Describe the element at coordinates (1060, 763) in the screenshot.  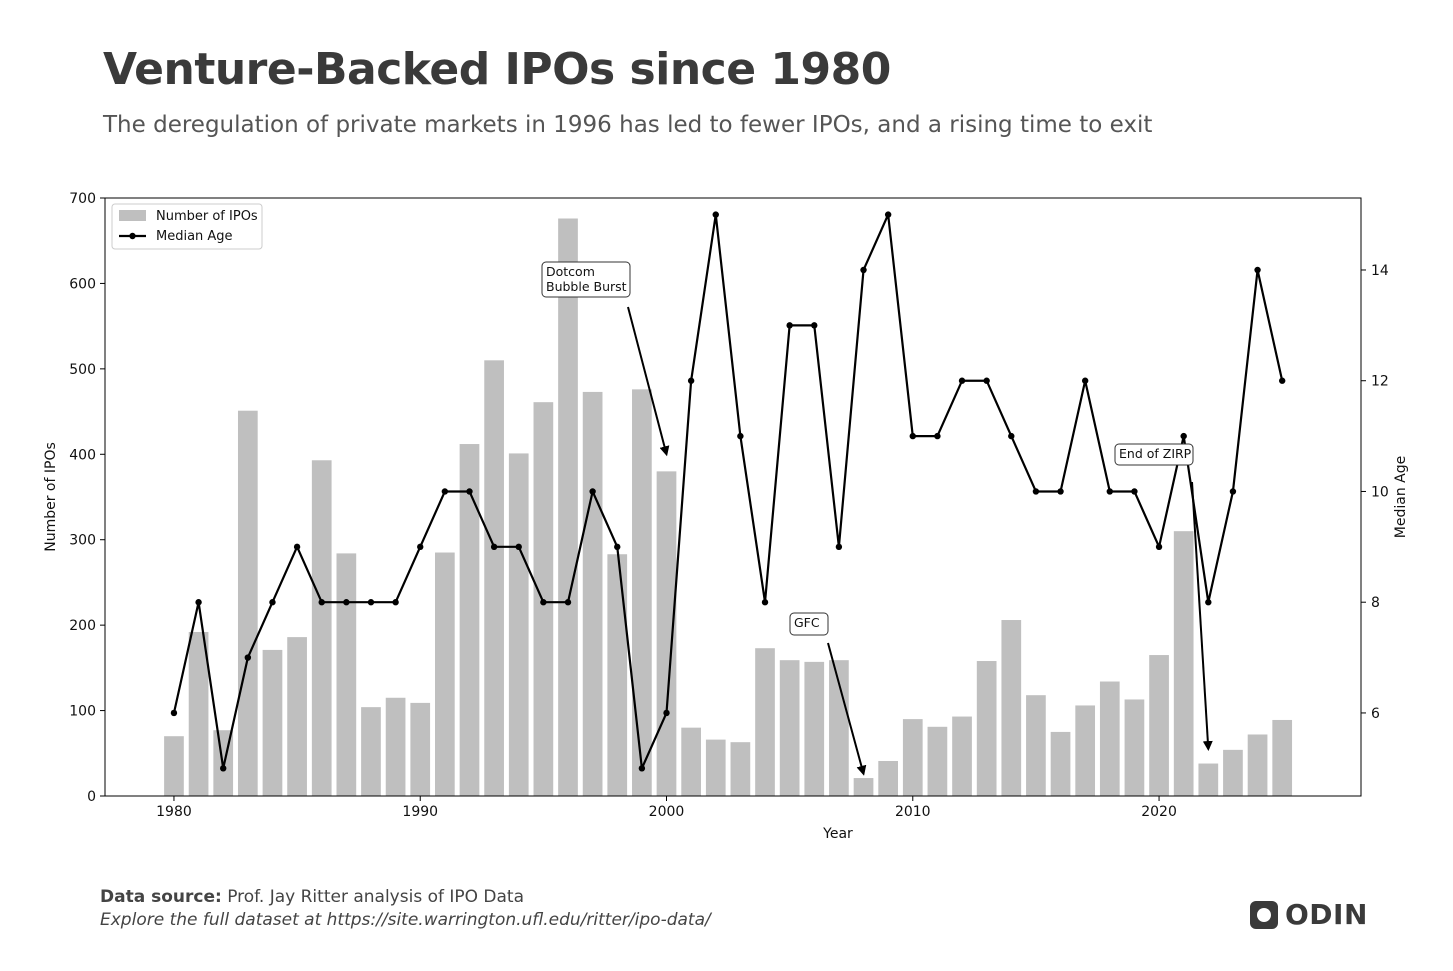
I see `bar-2016` at that location.